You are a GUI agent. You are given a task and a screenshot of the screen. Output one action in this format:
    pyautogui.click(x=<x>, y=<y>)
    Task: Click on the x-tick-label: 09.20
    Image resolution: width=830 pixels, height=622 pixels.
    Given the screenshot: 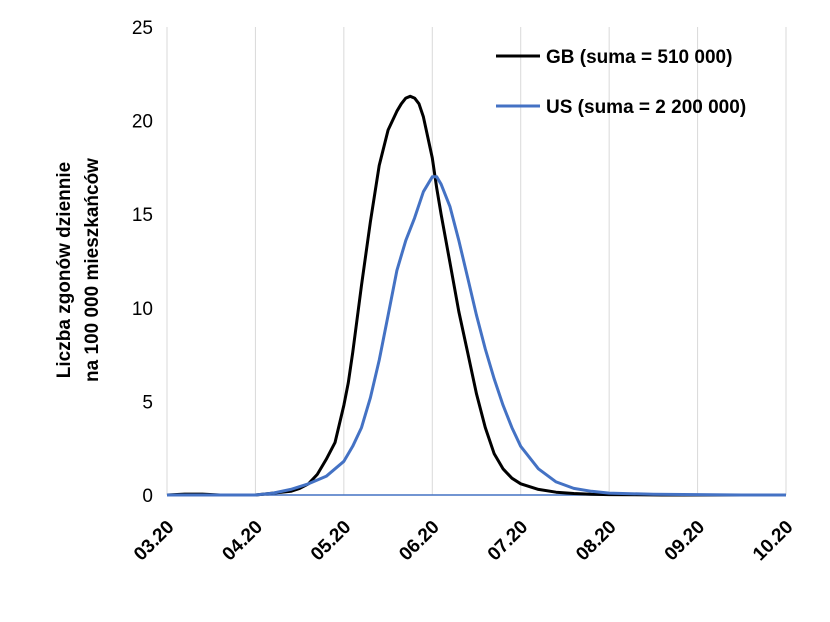 What is the action you would take?
    pyautogui.click(x=685, y=541)
    